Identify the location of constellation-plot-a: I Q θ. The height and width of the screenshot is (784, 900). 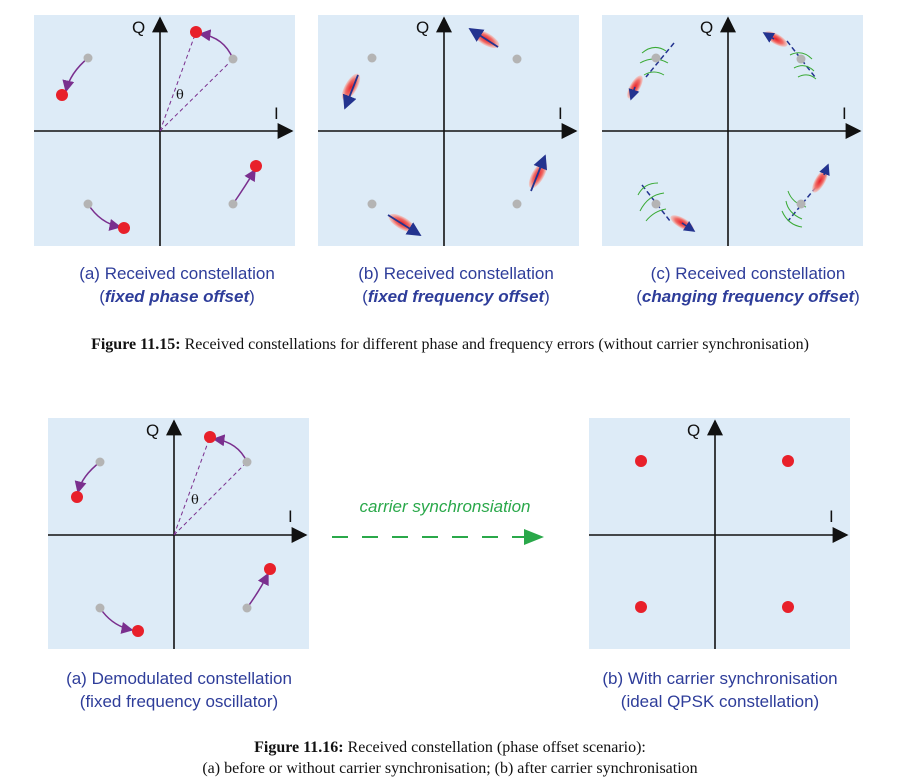
(164, 131).